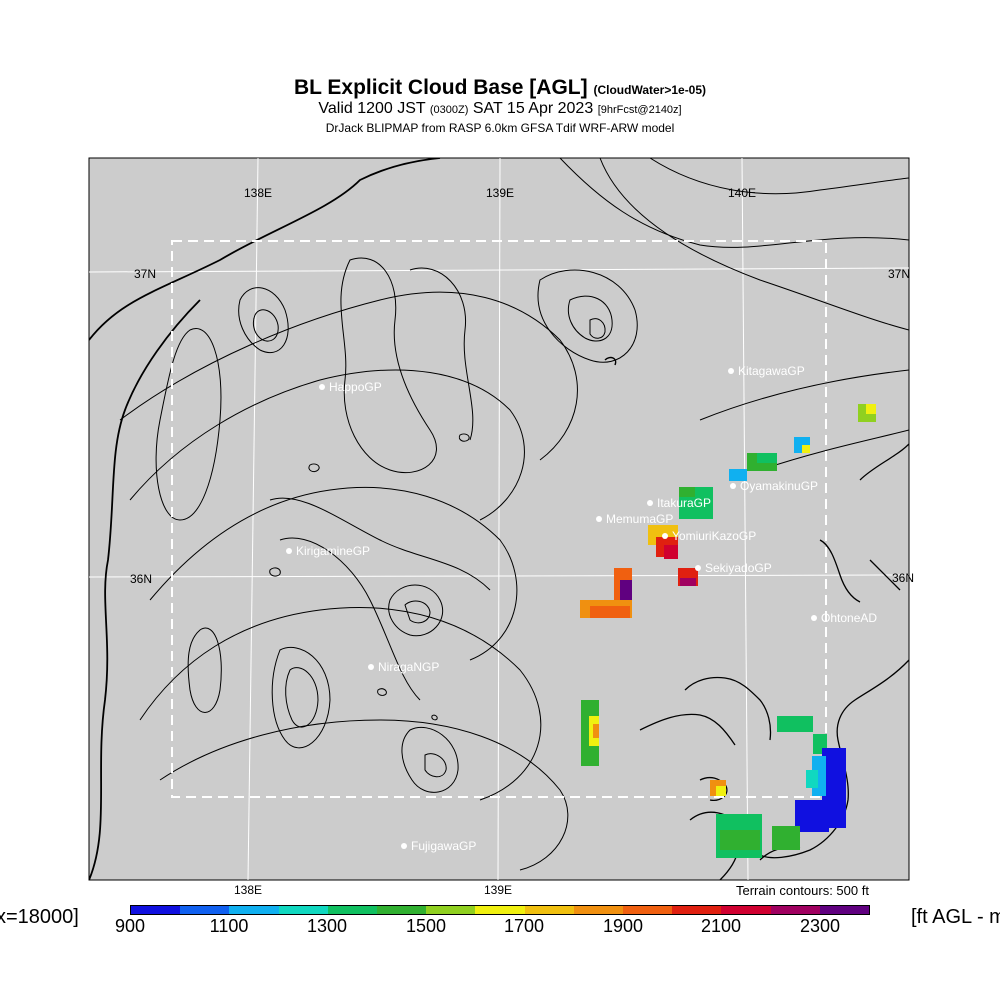 The image size is (1000, 1000). Describe the element at coordinates (145, 274) in the screenshot. I see `lat-label-left: 37N` at that location.